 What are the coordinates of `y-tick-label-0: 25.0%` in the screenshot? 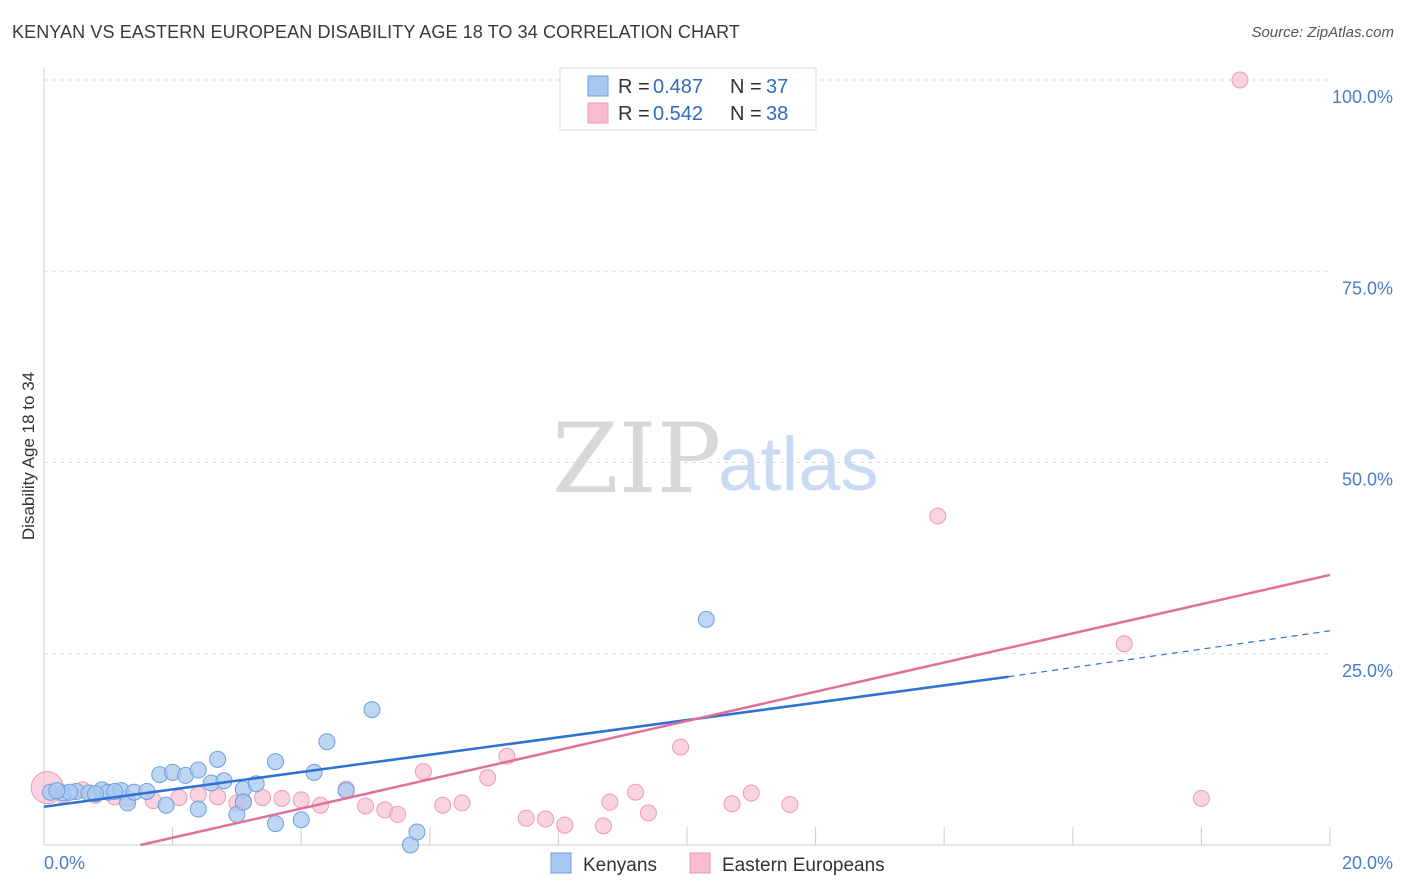 It's located at (1367, 671).